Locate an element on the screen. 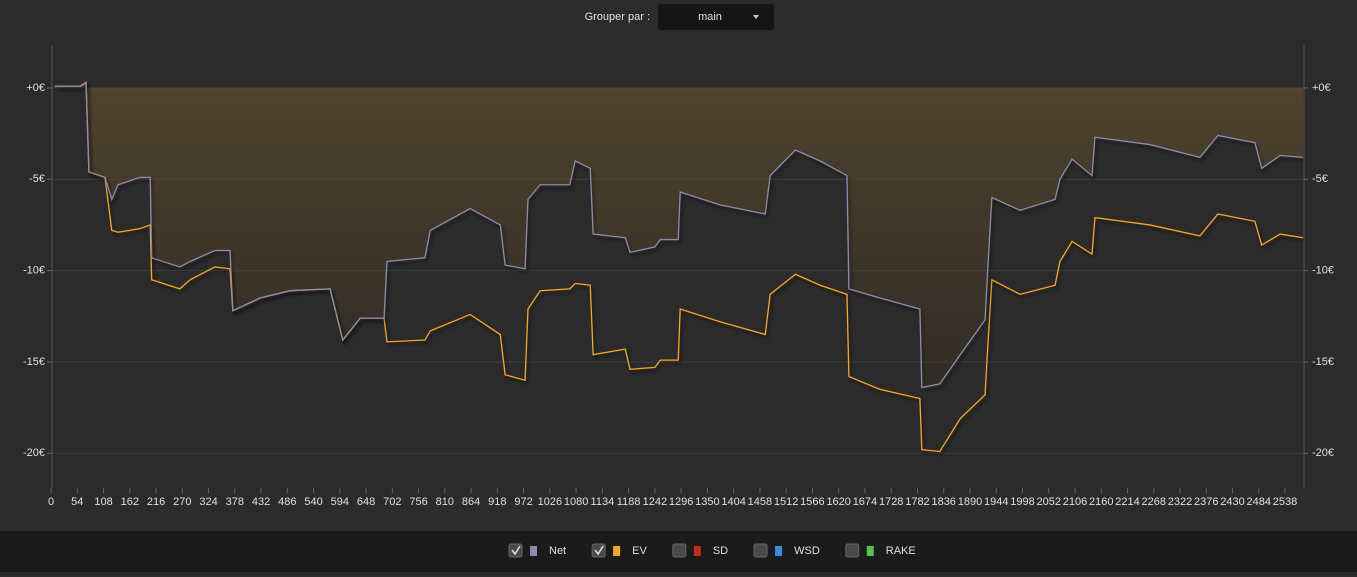 The height and width of the screenshot is (577, 1357). x-tick-label: 1080 is located at coordinates (576, 502).